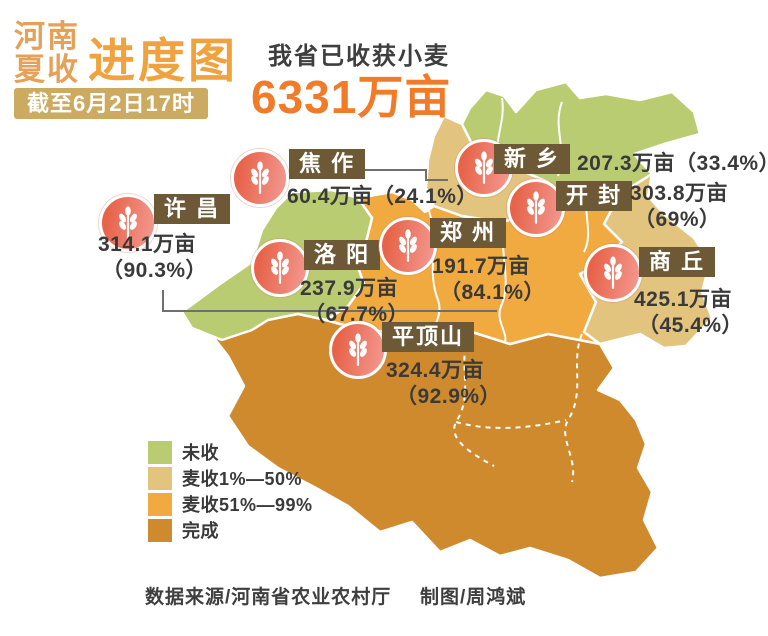 The height and width of the screenshot is (636, 768). I want to click on map-legend: 未收 麦收1%—50% 麦收51%—99% 完成, so click(230, 491).